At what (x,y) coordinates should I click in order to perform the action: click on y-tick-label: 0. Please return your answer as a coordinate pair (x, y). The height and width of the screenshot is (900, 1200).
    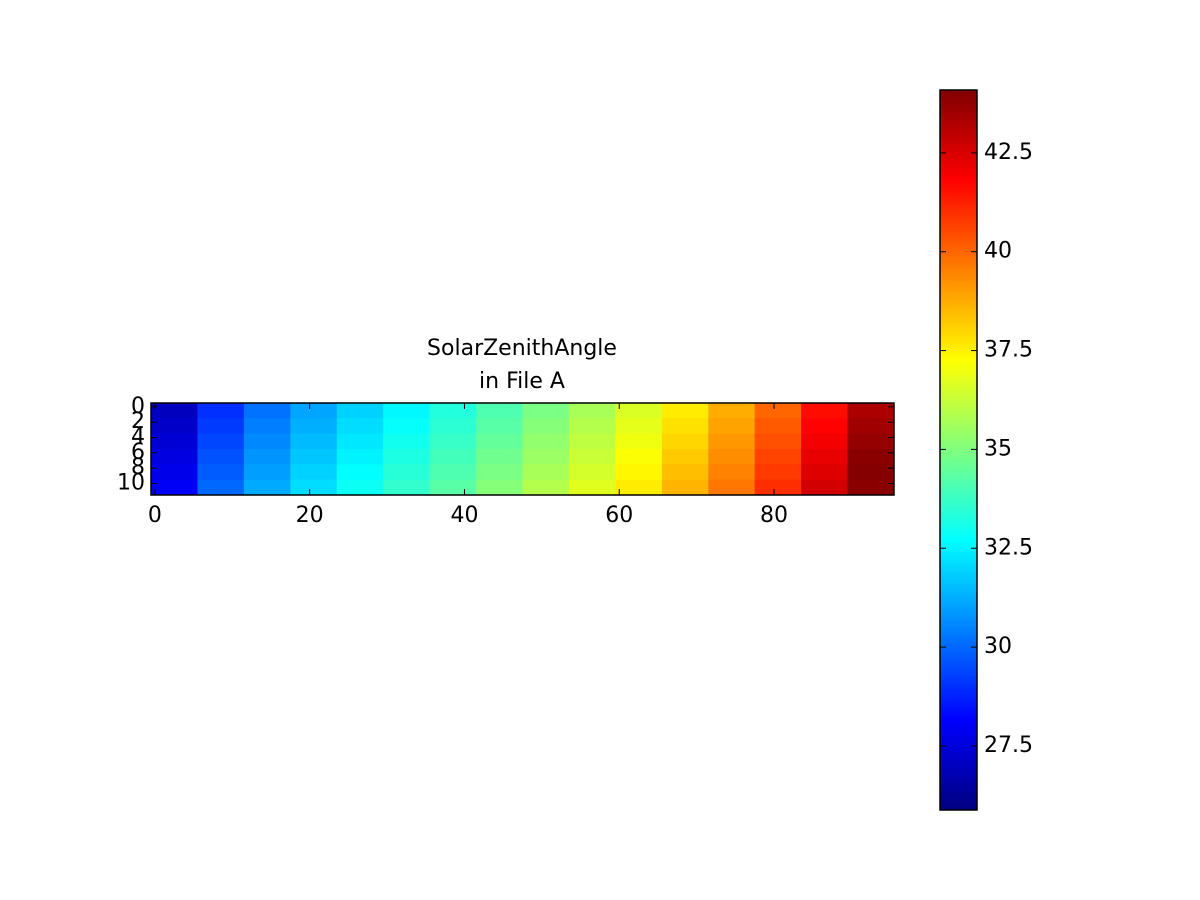
    Looking at the image, I should click on (138, 406).